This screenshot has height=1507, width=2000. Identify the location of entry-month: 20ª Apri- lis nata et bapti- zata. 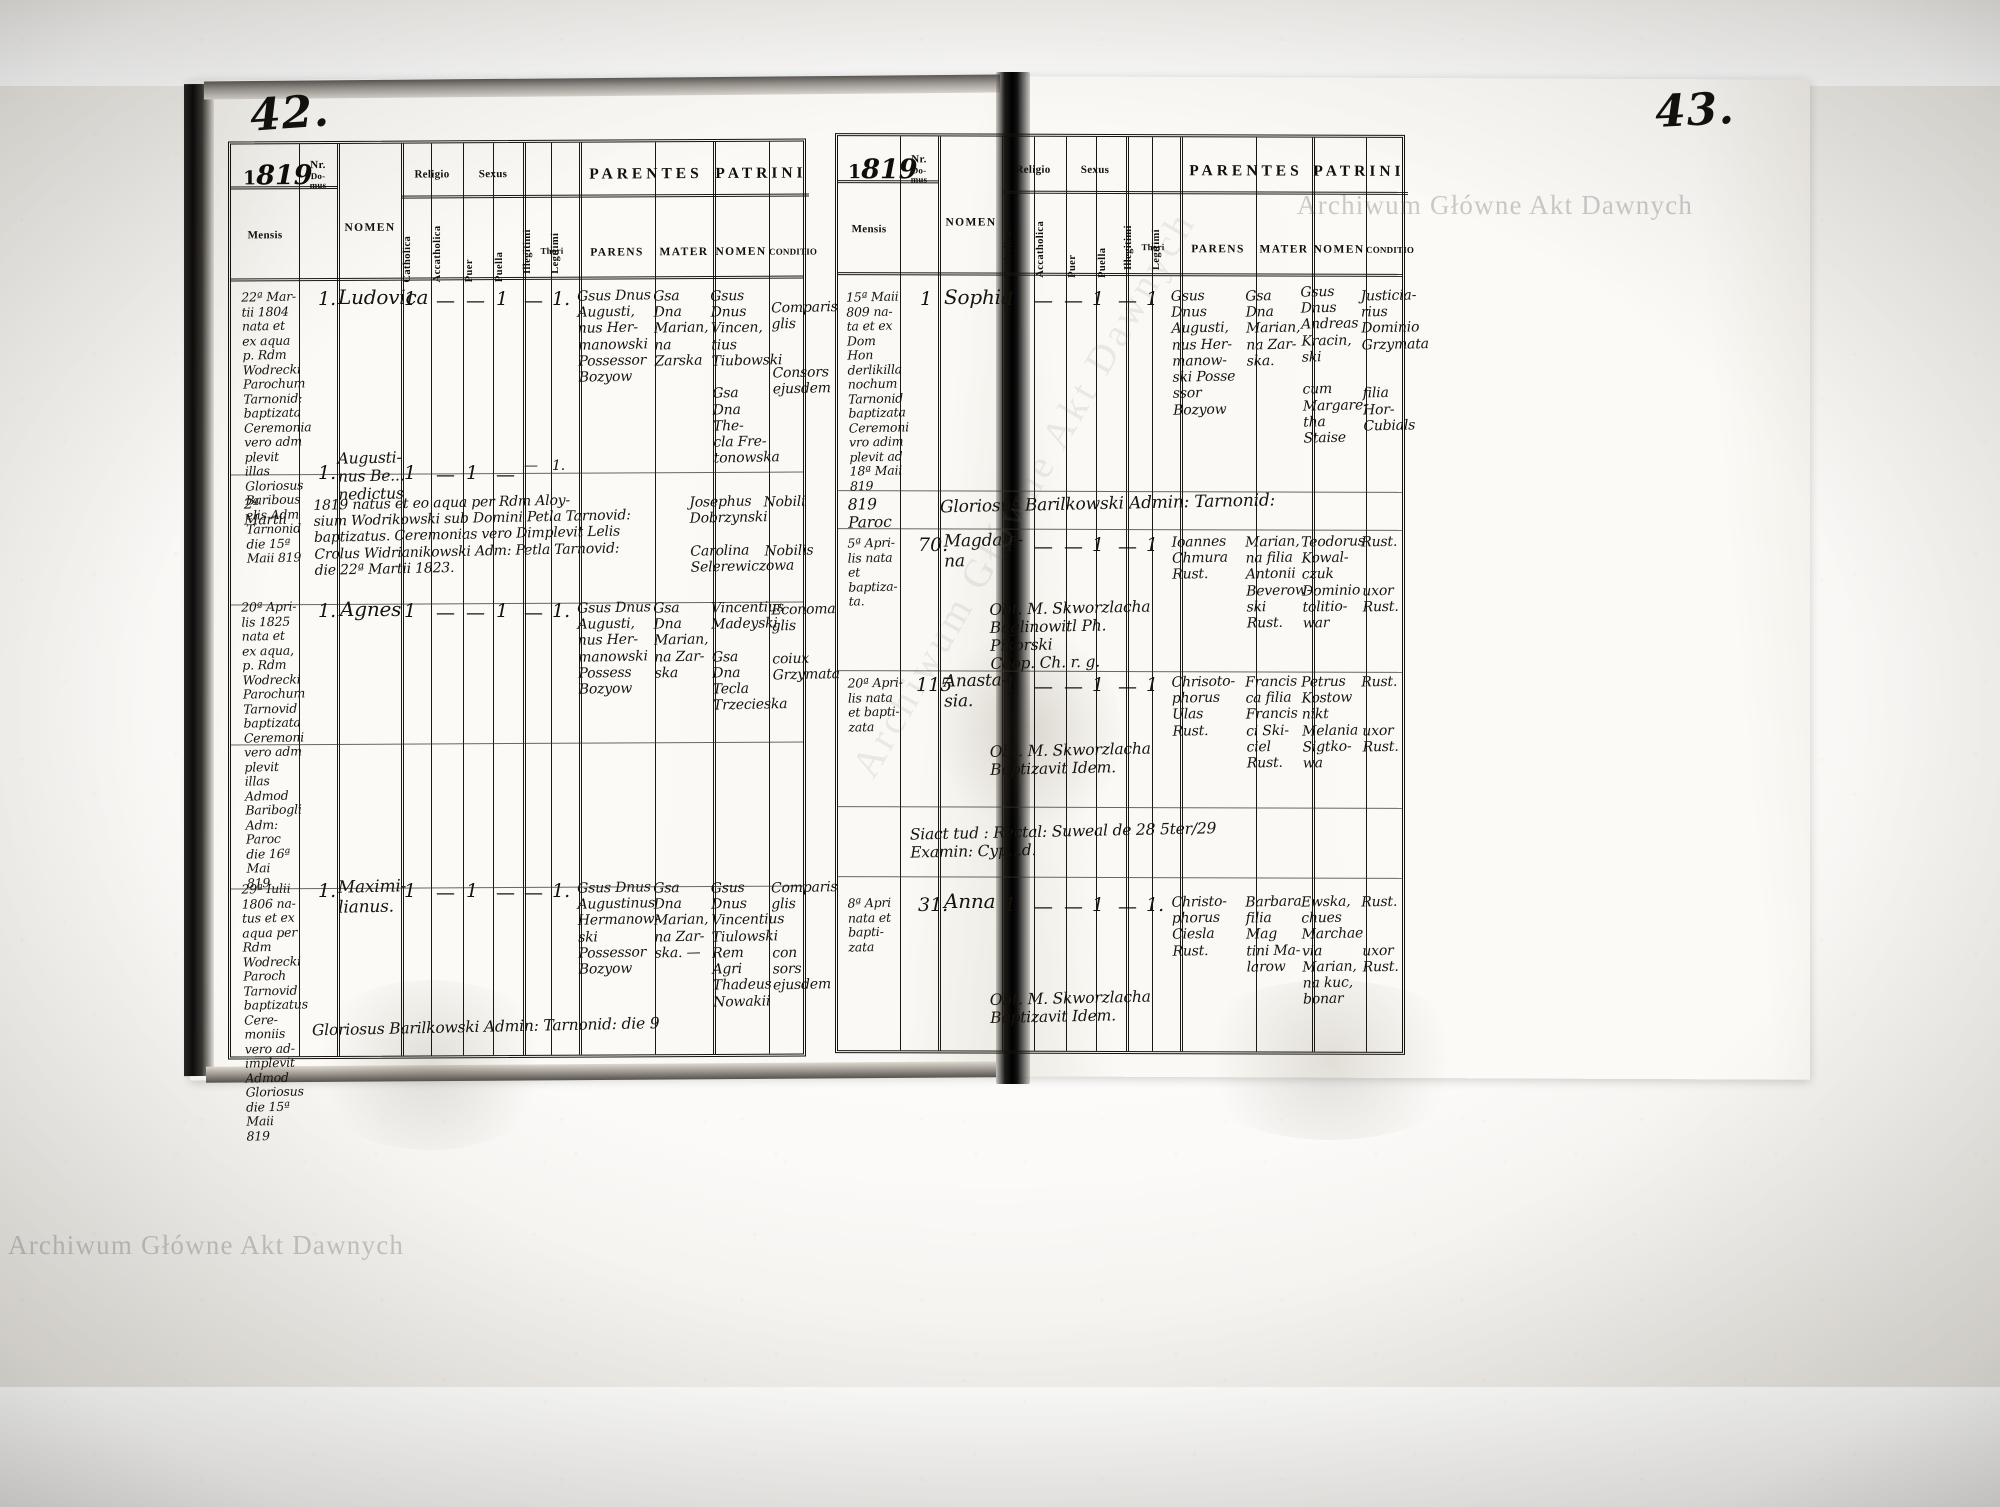
(875, 704).